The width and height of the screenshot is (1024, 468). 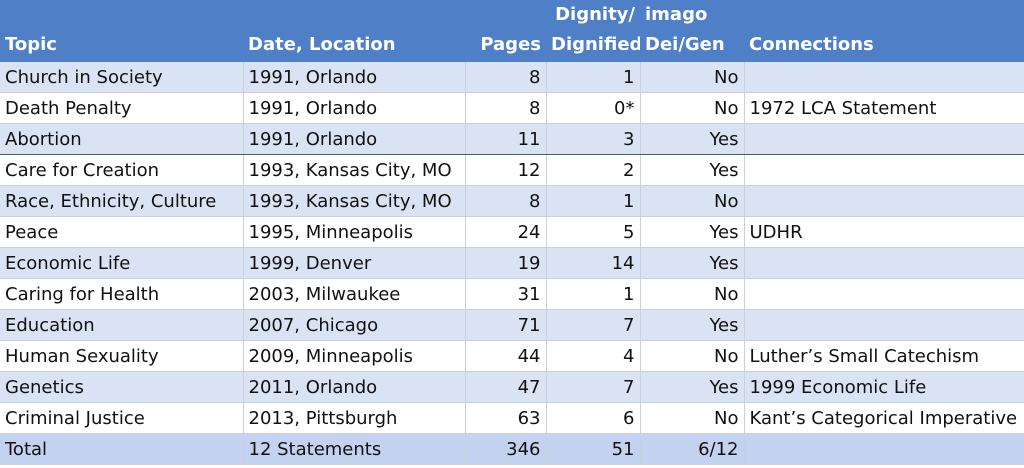 What do you see at coordinates (506, 325) in the screenshot?
I see `cell-pages: 71` at bounding box center [506, 325].